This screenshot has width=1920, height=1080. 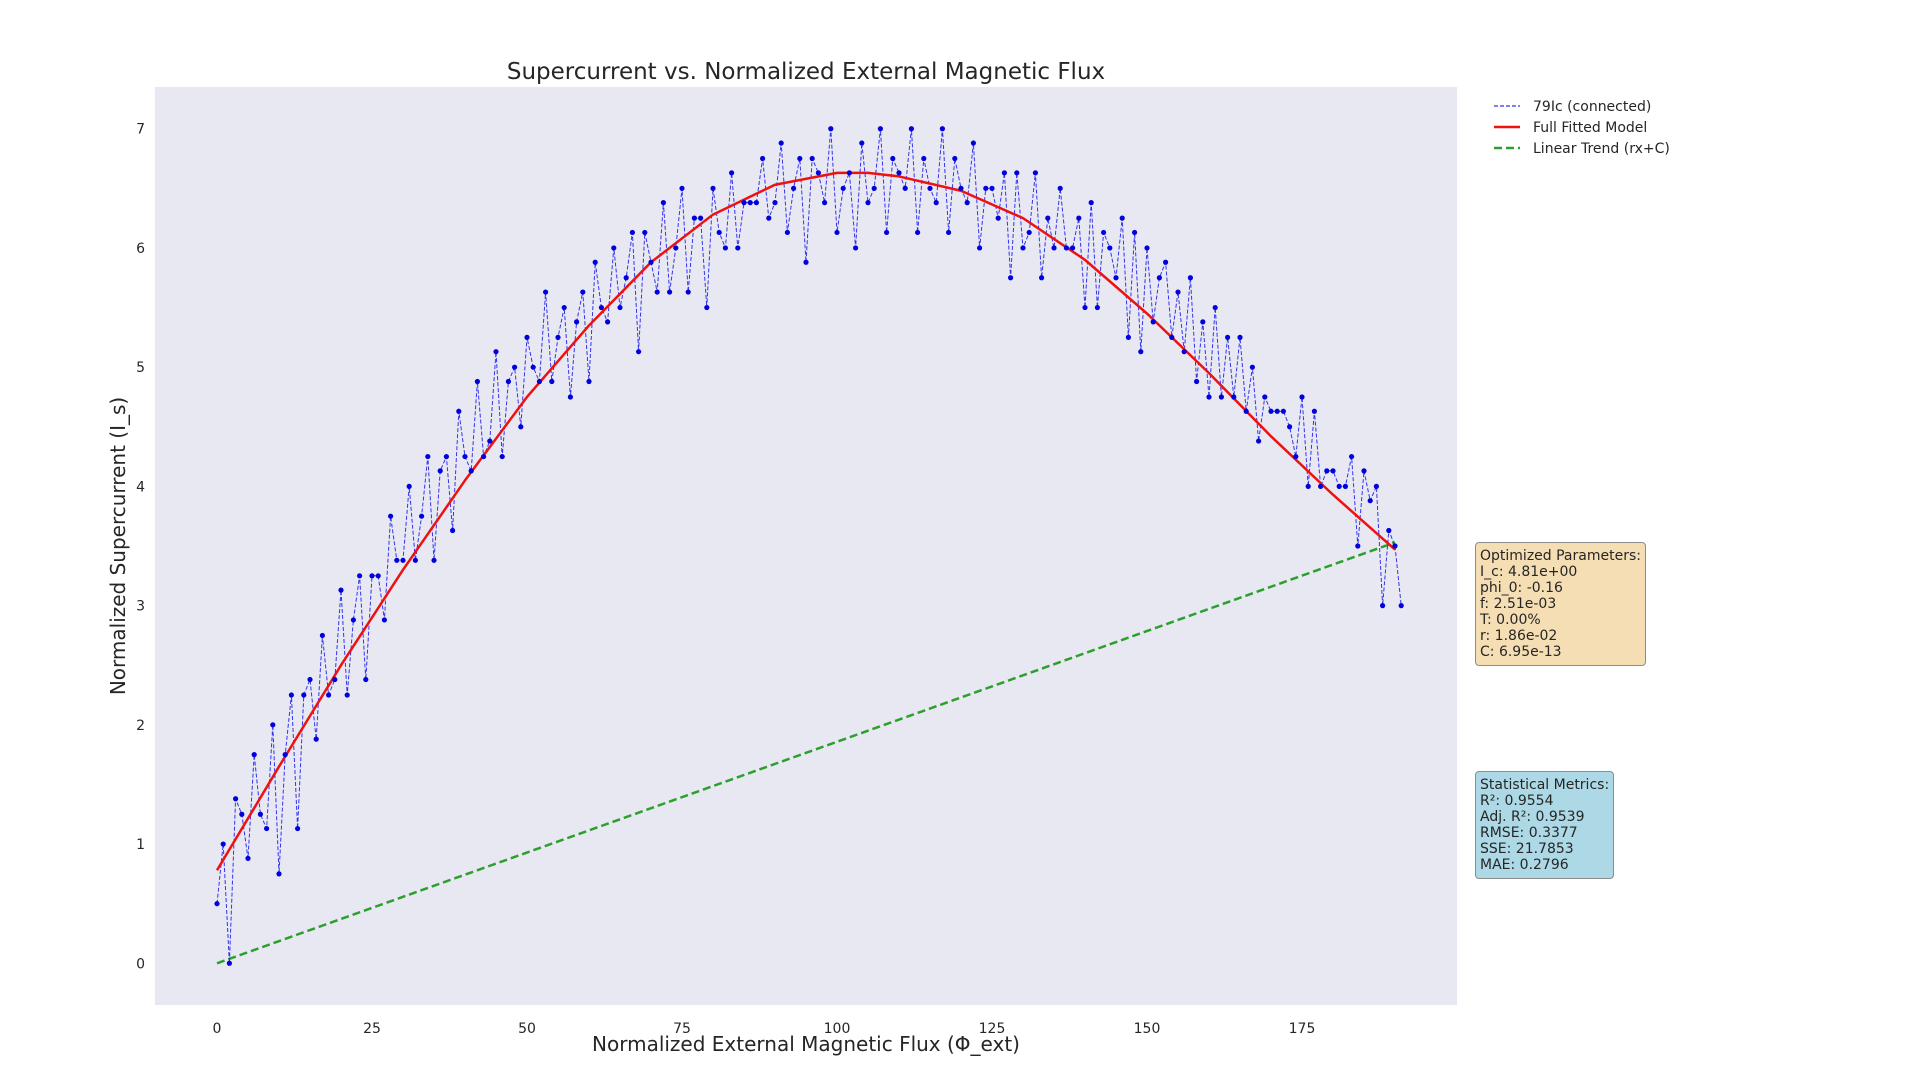 I want to click on metric-rmse: RMSE: 0.3377, so click(x=1529, y=833).